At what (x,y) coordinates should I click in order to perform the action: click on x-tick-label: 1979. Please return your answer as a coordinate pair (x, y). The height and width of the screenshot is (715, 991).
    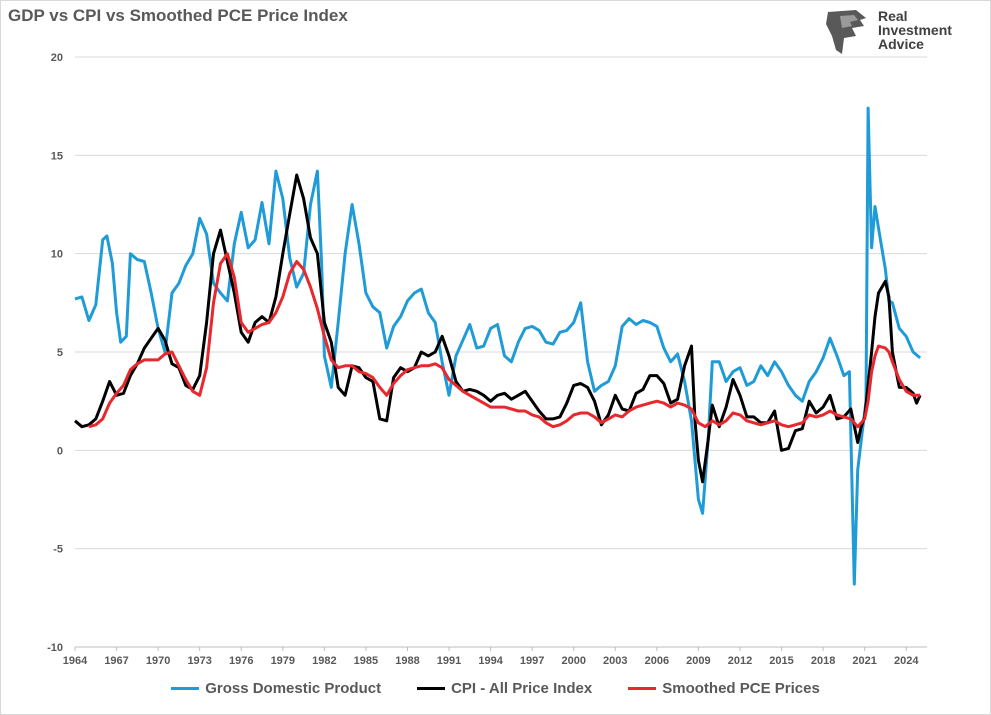
    Looking at the image, I should click on (283, 661).